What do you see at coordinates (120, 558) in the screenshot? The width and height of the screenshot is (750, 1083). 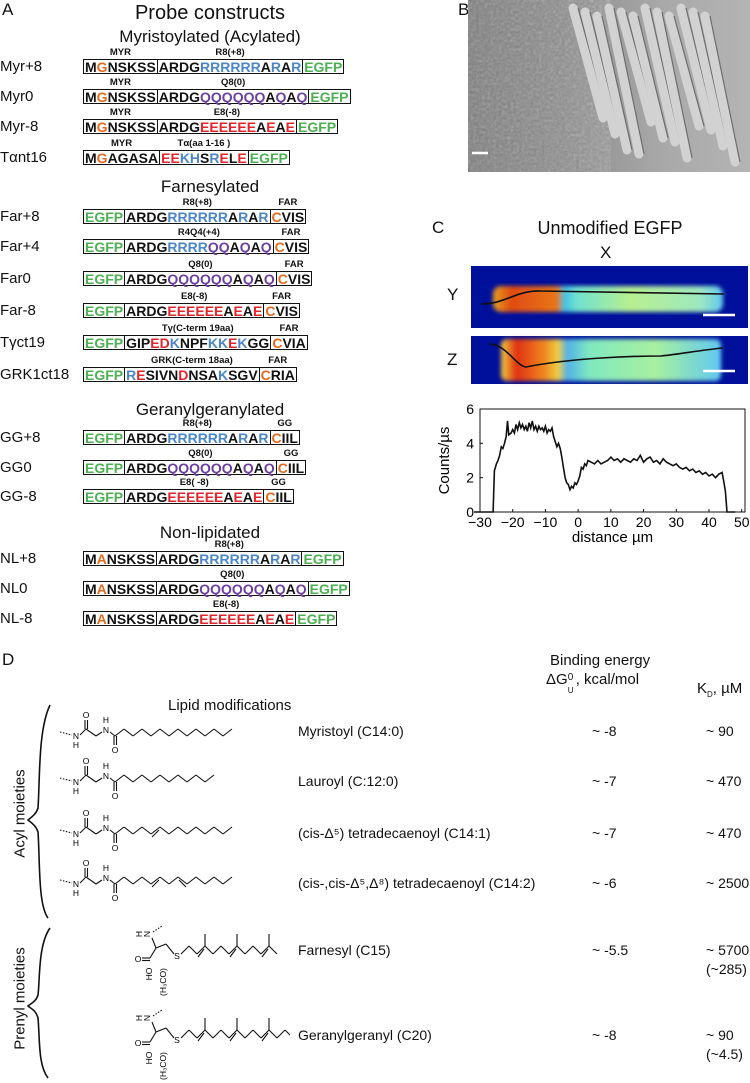 I see `sequence-segment: MANSKSS` at bounding box center [120, 558].